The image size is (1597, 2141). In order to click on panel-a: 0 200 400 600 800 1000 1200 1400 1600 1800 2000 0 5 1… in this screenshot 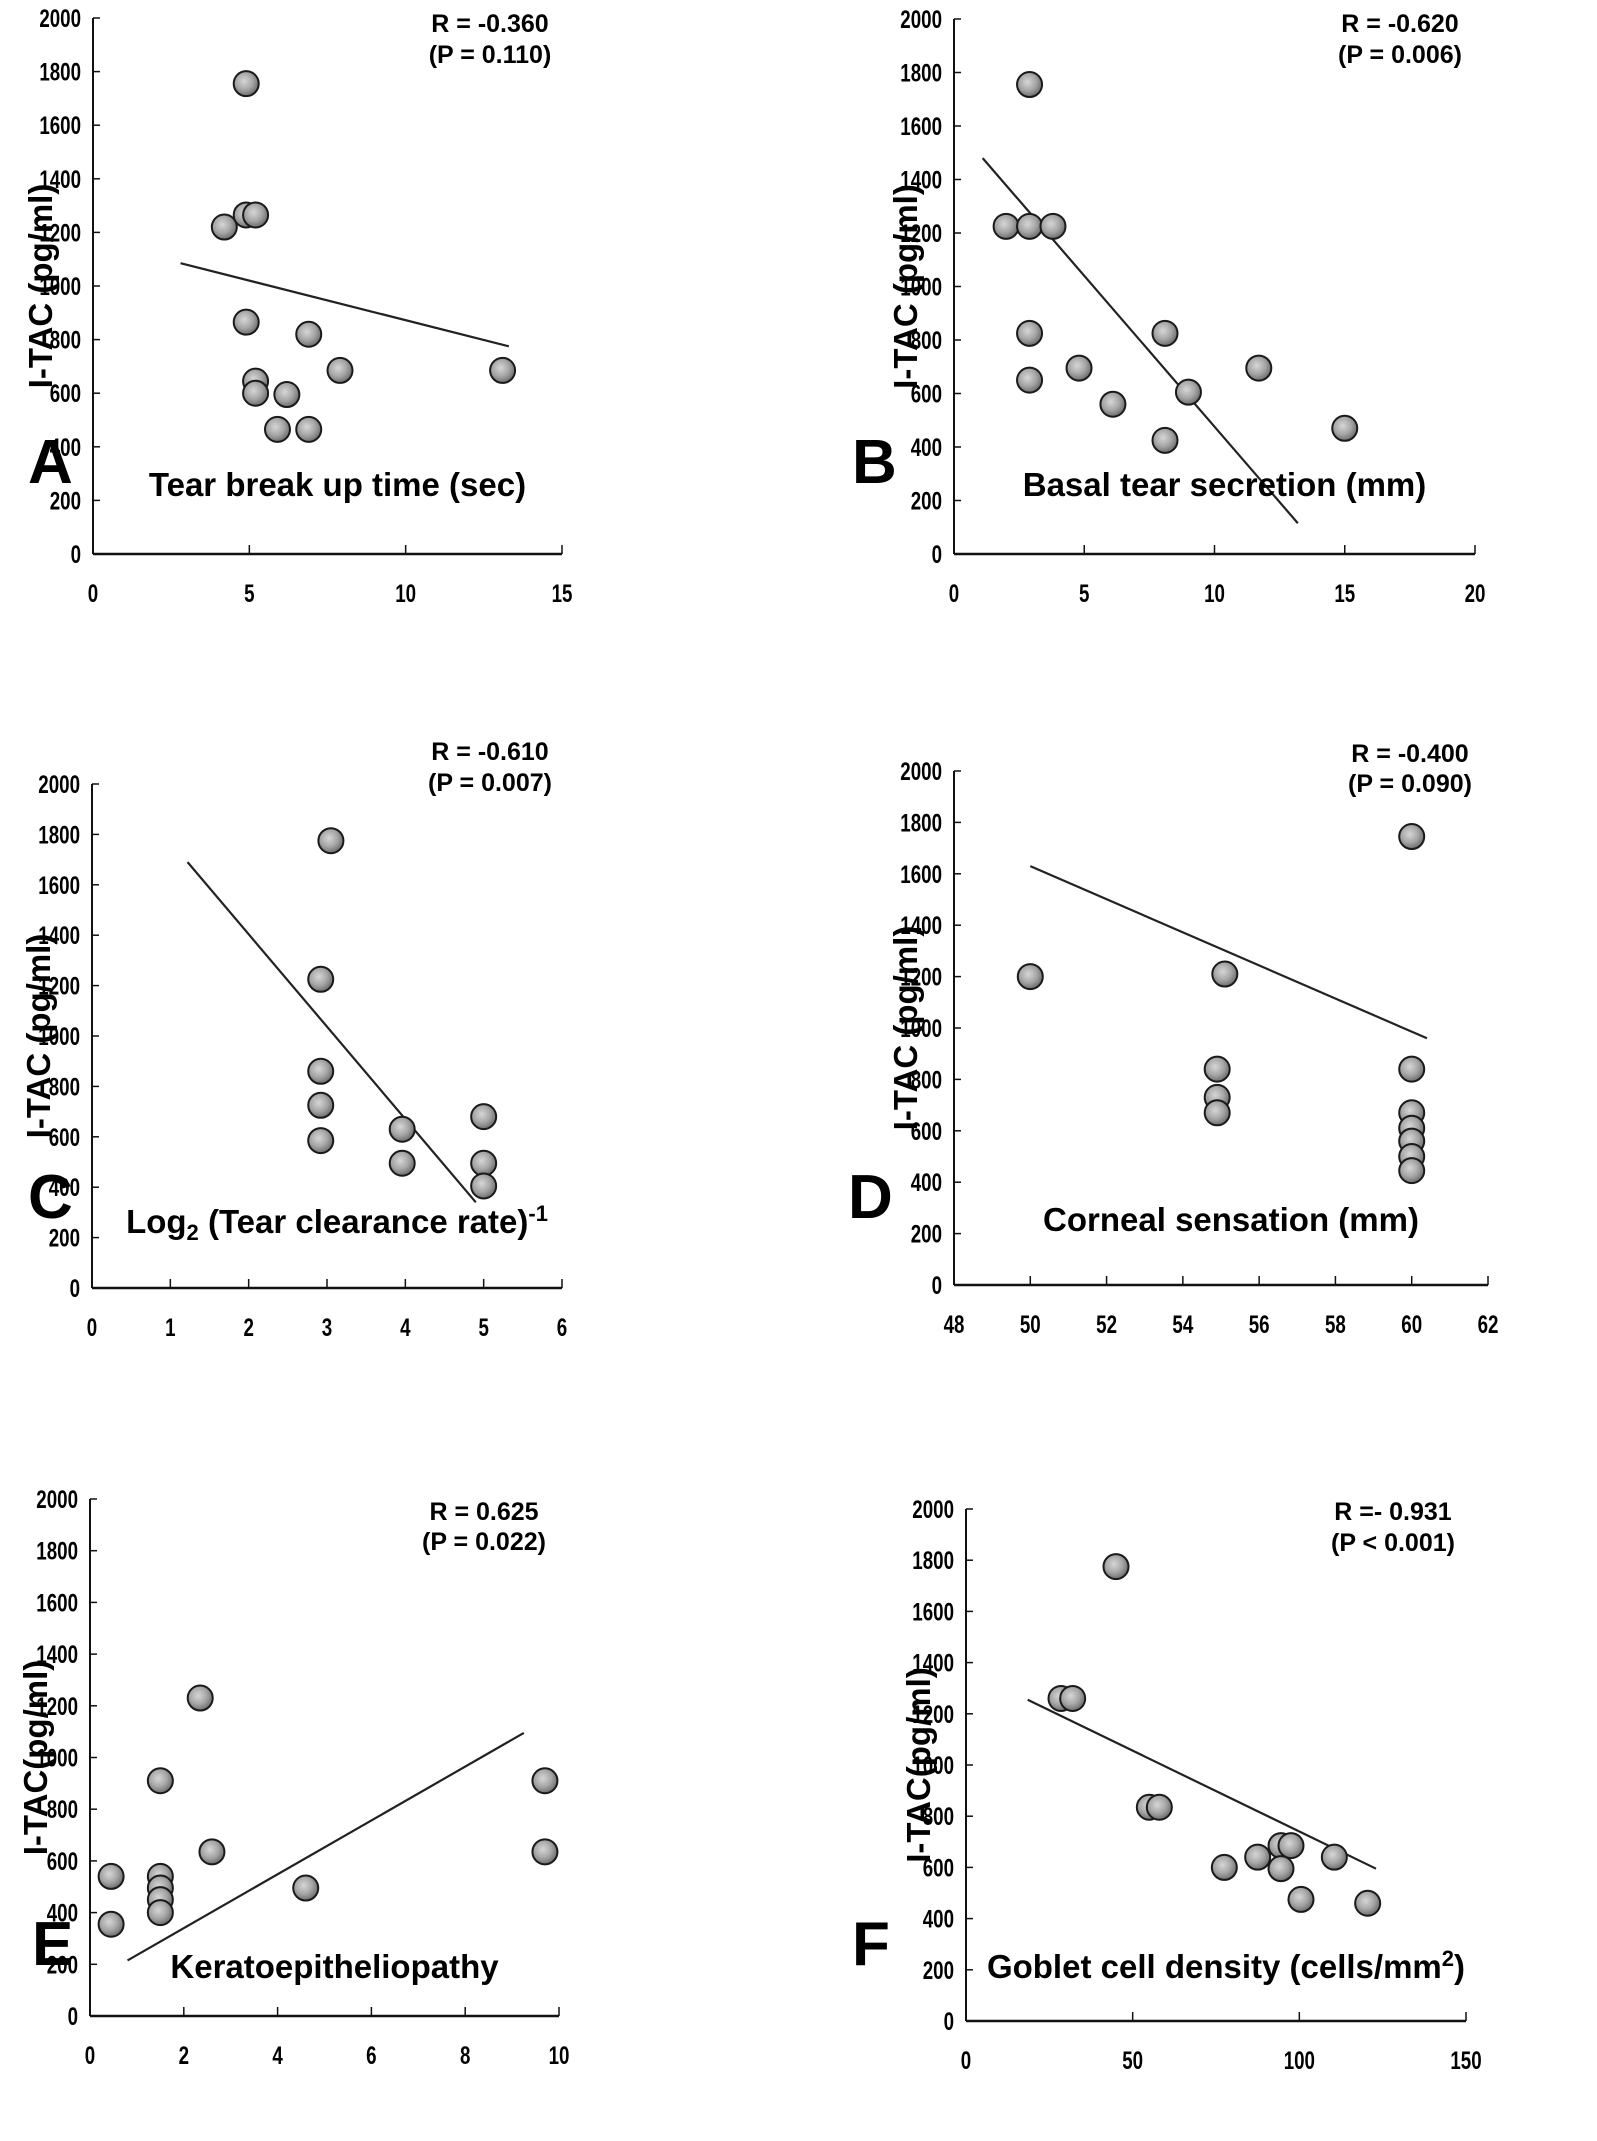, I will do `click(297, 305)`.